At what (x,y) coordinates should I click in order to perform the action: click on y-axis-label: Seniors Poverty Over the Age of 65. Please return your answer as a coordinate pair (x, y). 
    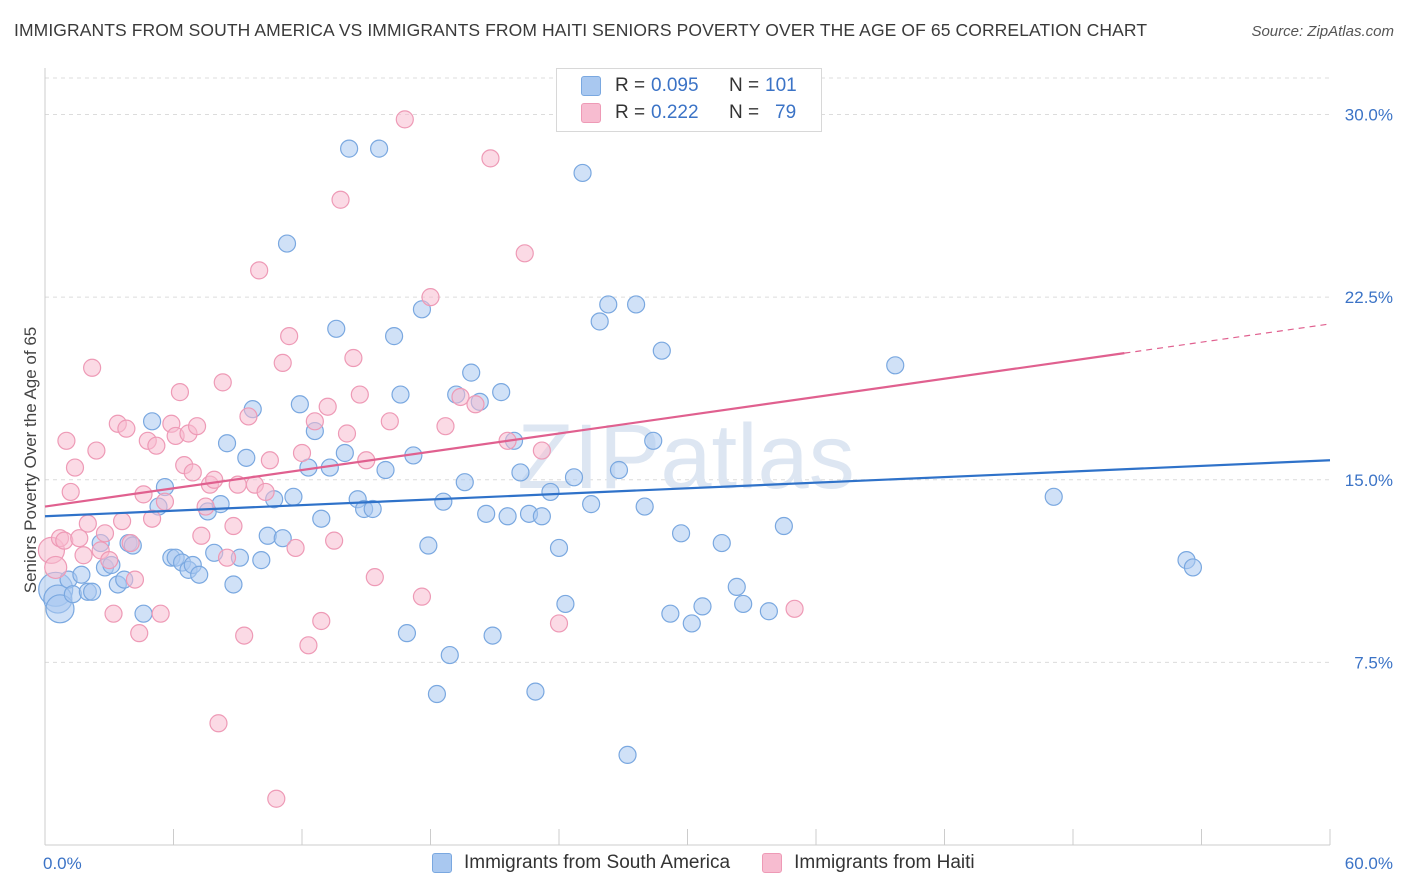
    Looking at the image, I should click on (30, 460).